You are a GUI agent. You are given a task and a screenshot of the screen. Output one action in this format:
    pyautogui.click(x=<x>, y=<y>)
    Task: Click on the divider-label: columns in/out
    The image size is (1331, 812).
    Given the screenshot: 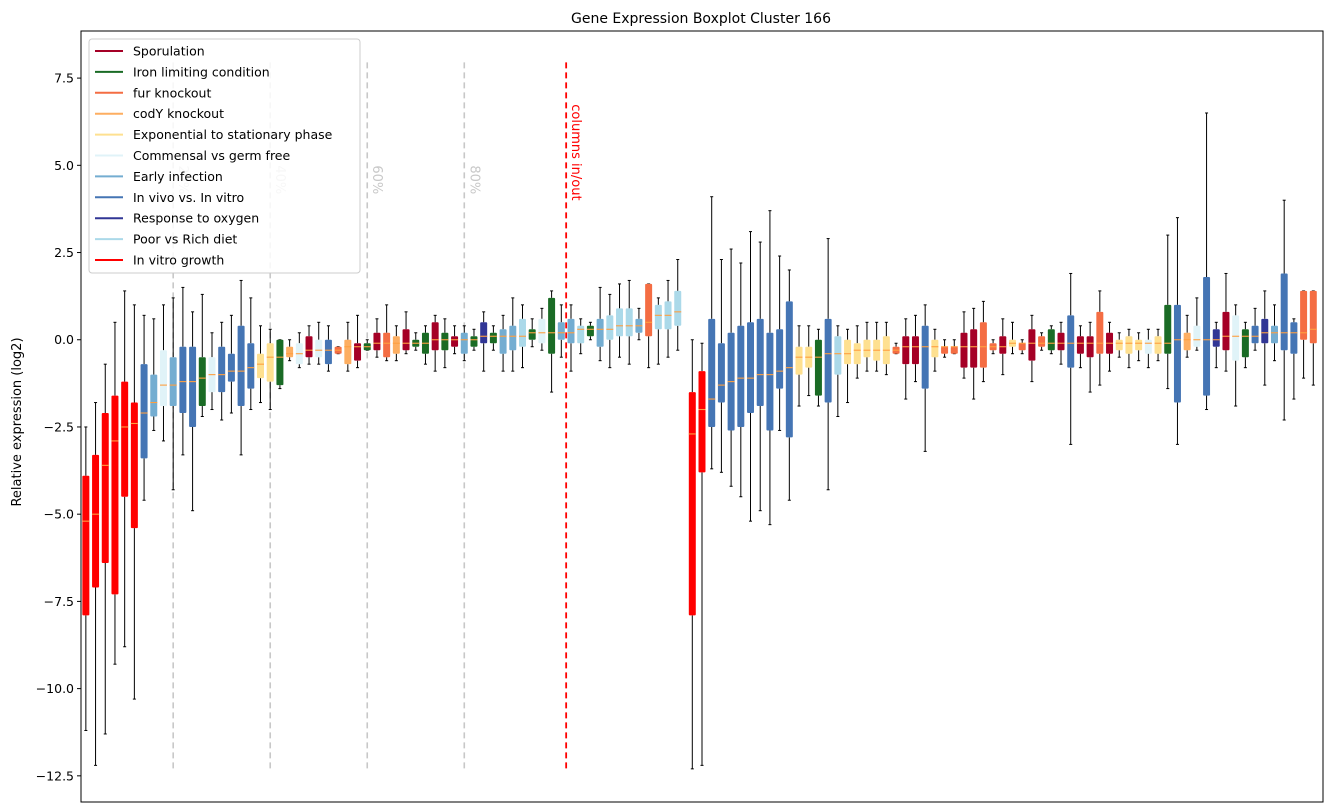 What is the action you would take?
    pyautogui.click(x=575, y=152)
    